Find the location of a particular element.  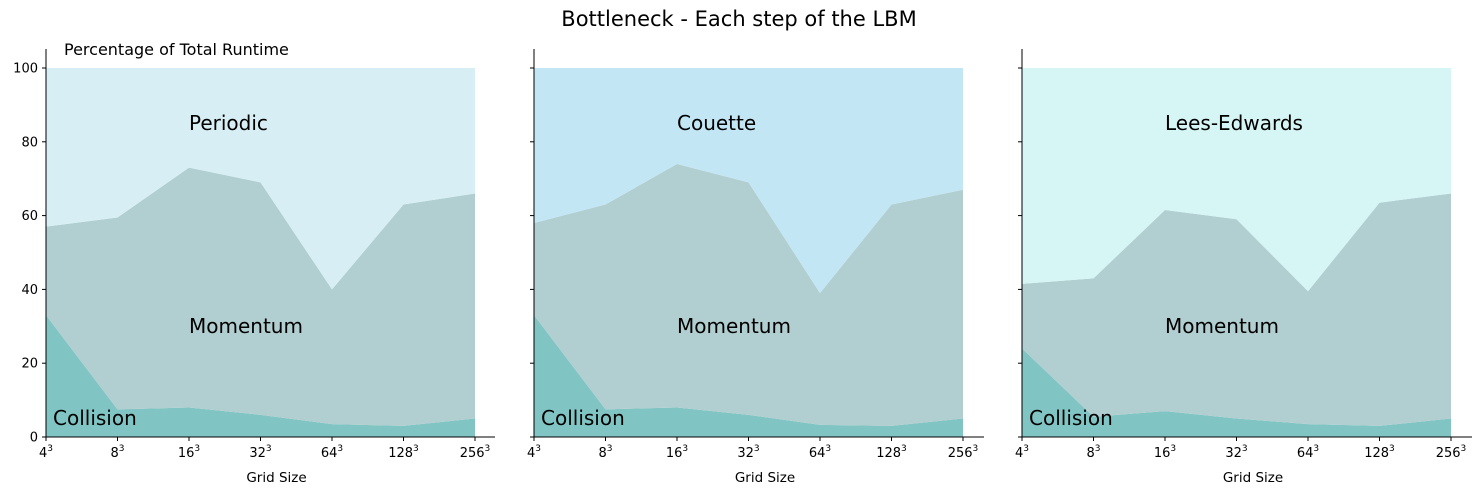

area-couette is located at coordinates (748, 181).